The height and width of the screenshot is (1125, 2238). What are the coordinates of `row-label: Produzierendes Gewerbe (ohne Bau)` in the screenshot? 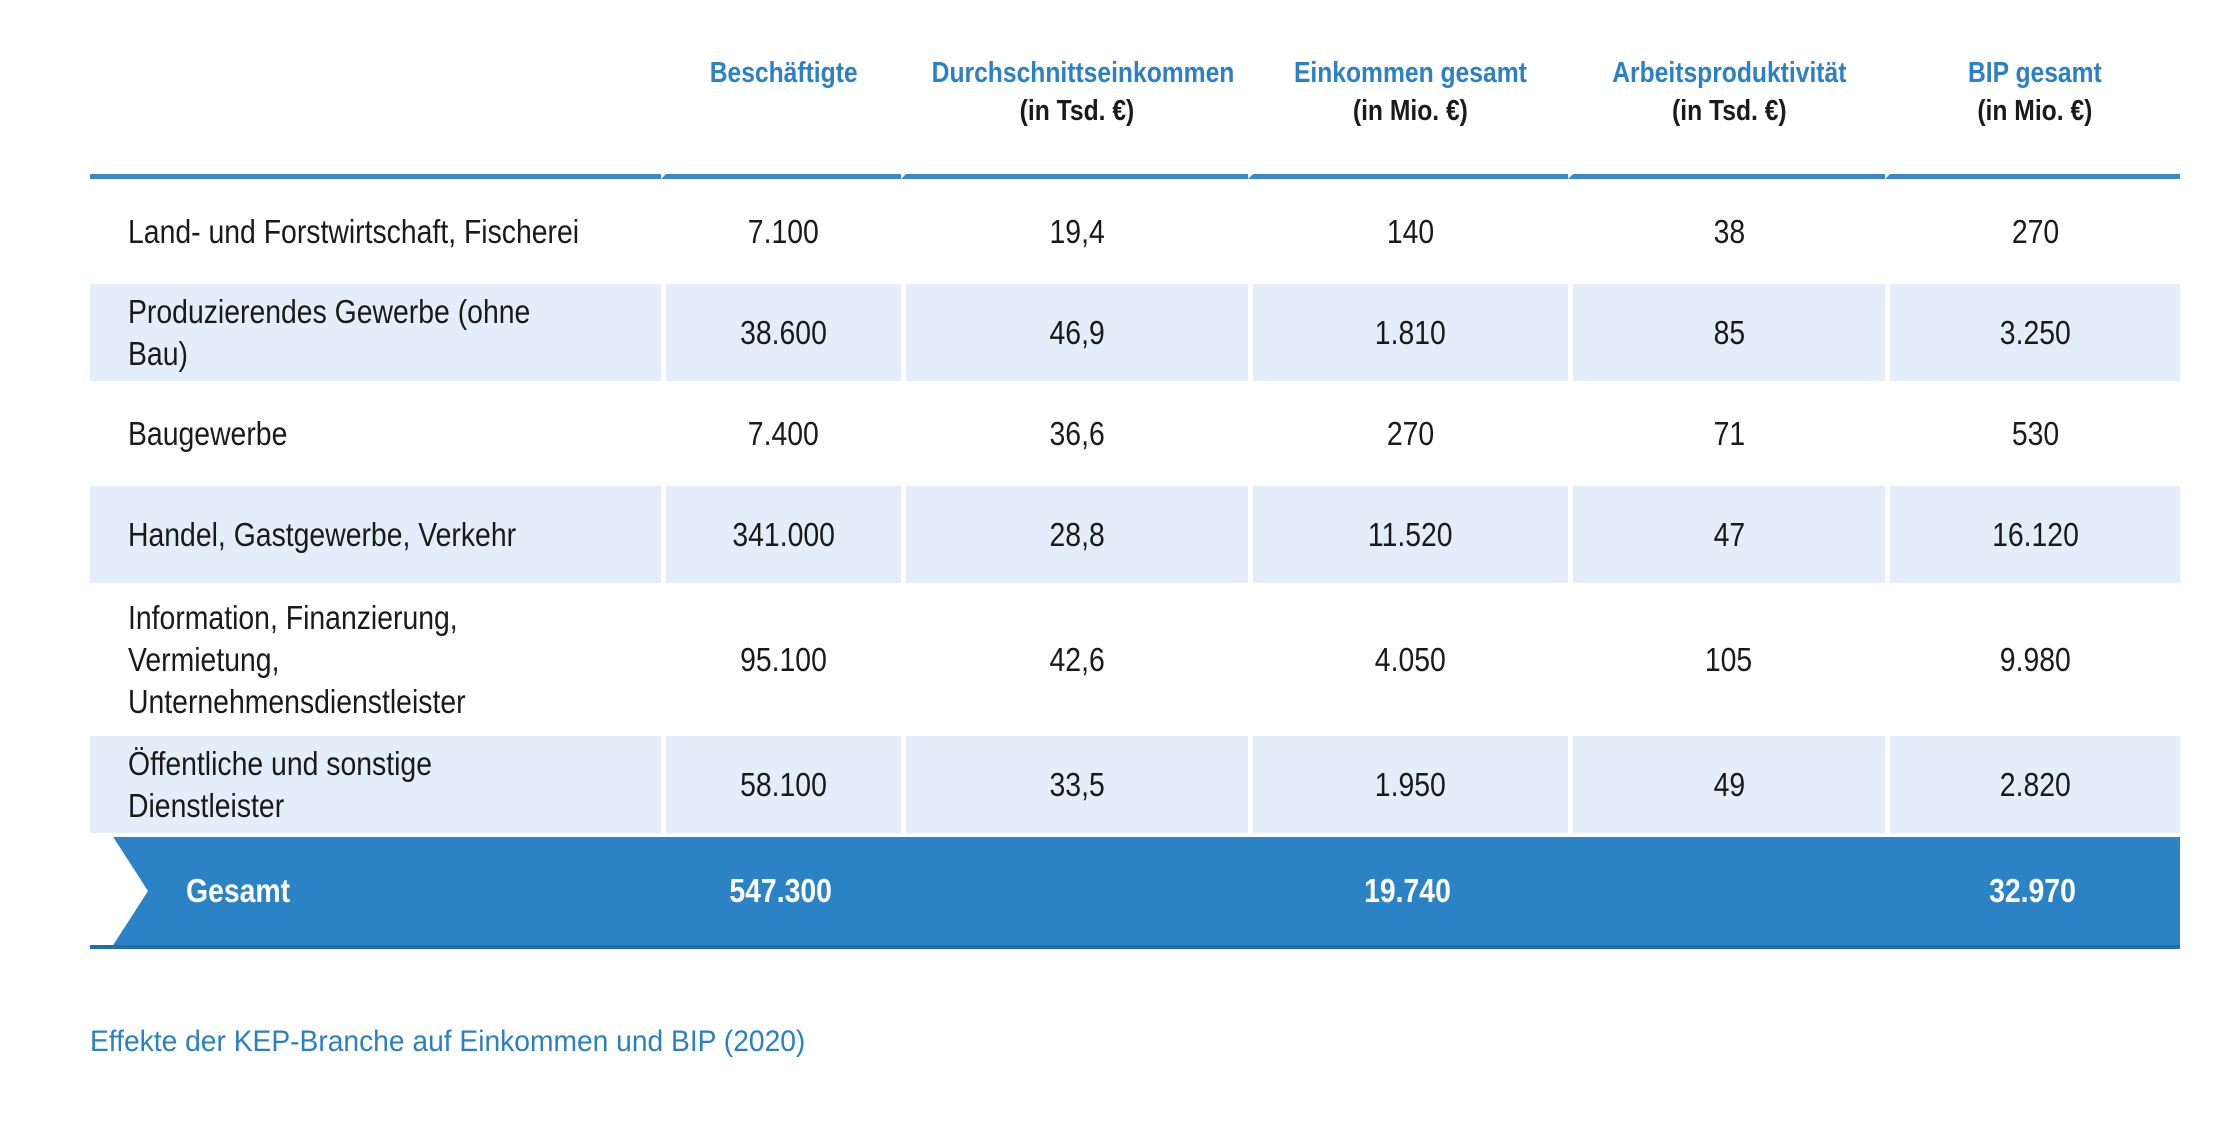 It's located at (329, 332).